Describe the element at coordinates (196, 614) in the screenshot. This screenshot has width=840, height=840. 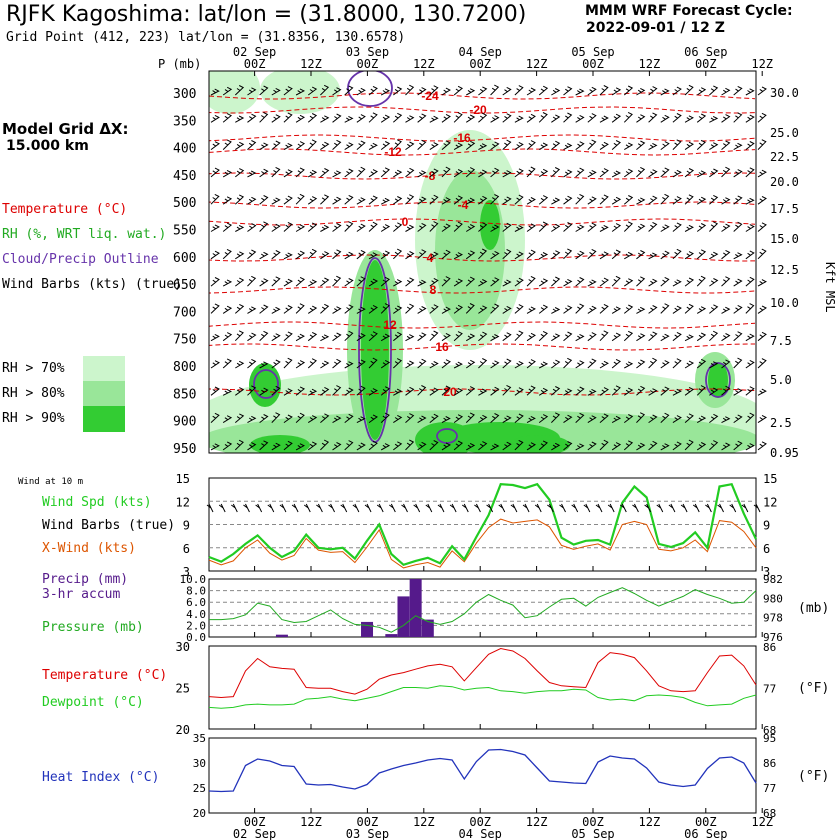
I see `precip-tick: 4.0` at that location.